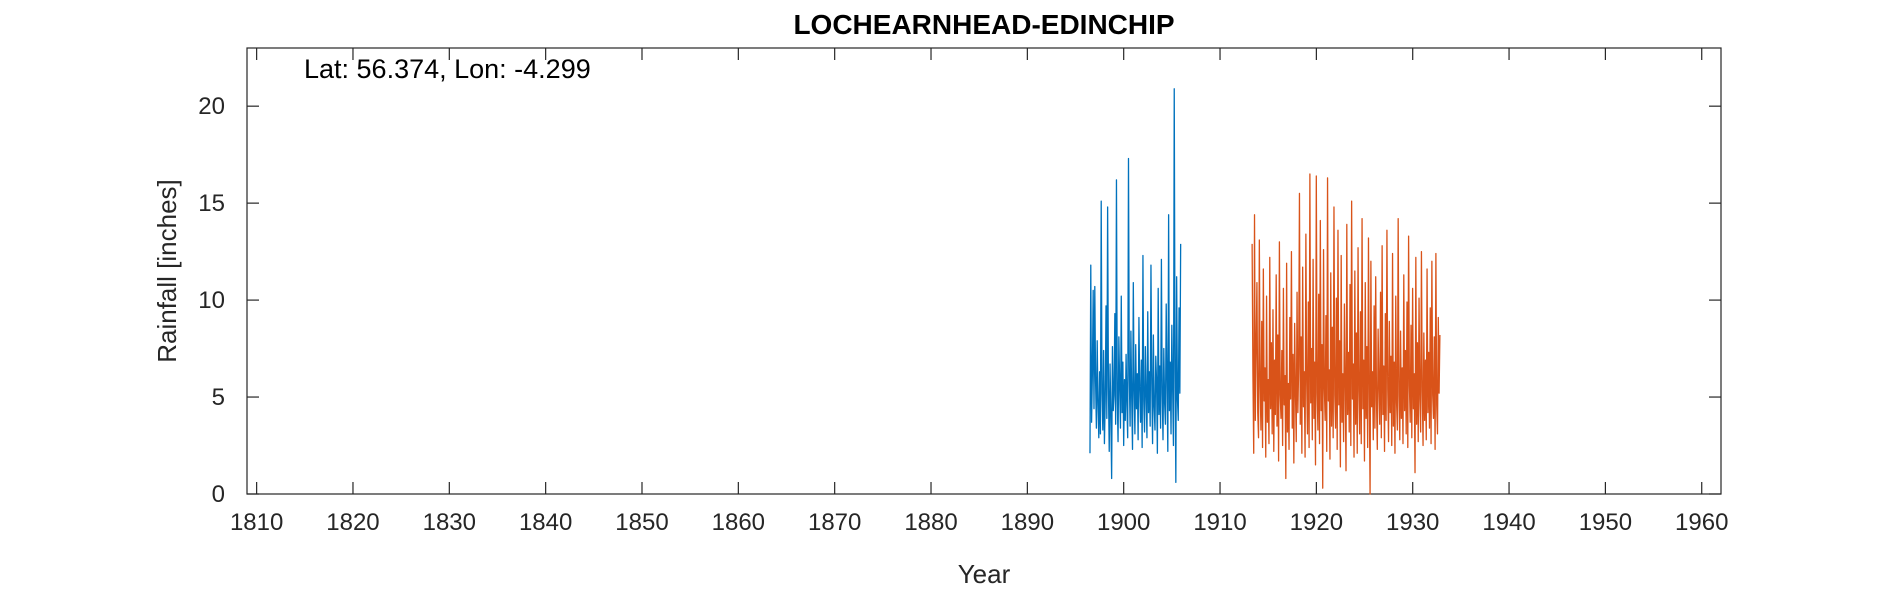  I want to click on x-tick-label: 1890, so click(1027, 522).